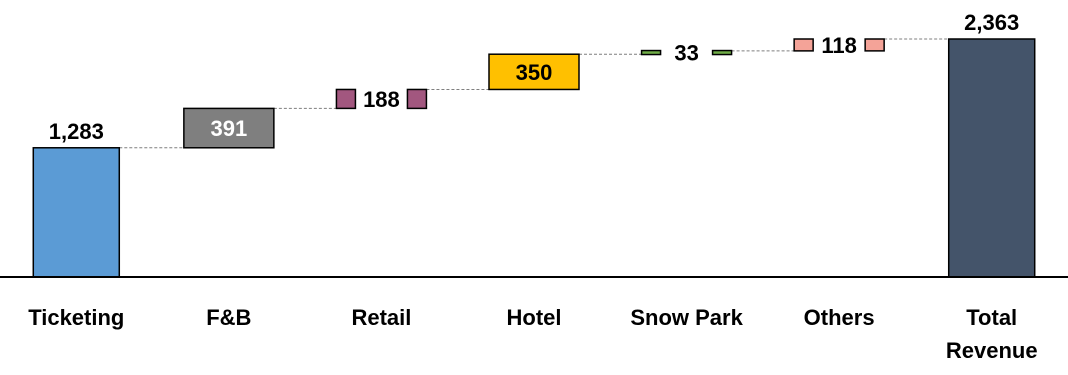  What do you see at coordinates (534, 317) in the screenshot?
I see `category-label-hotel: Hotel` at bounding box center [534, 317].